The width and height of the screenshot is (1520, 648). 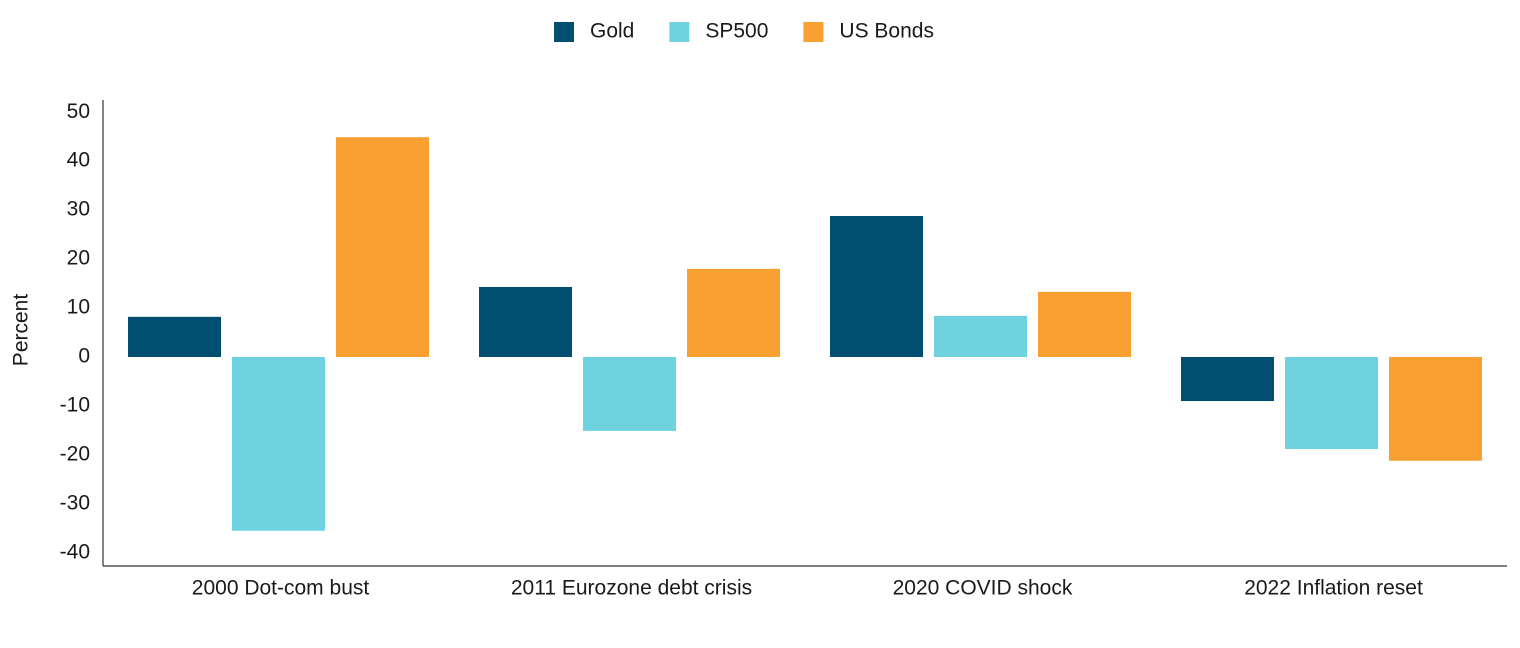 What do you see at coordinates (281, 588) in the screenshot?
I see `x-tick-label: 2000 Dot-com bust` at bounding box center [281, 588].